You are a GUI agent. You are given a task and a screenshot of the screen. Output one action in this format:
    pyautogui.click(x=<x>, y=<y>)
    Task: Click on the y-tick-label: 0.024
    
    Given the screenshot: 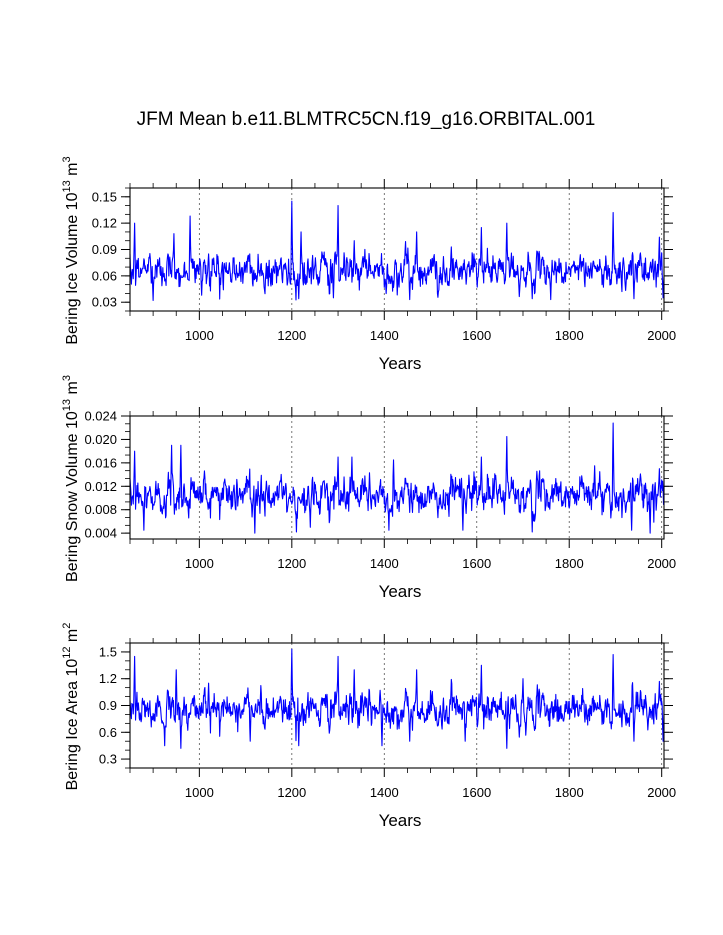 What is the action you would take?
    pyautogui.click(x=100, y=416)
    